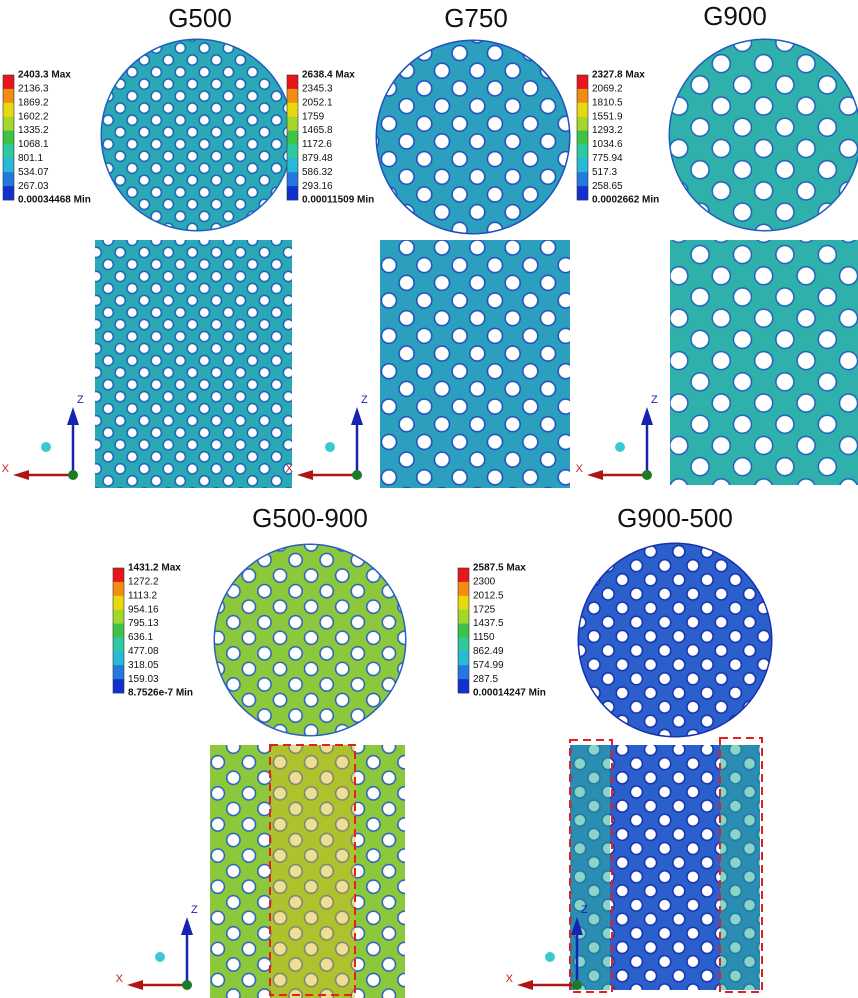 Image resolution: width=858 pixels, height=998 pixels. I want to click on legend-label: 1335.2, so click(33, 130).